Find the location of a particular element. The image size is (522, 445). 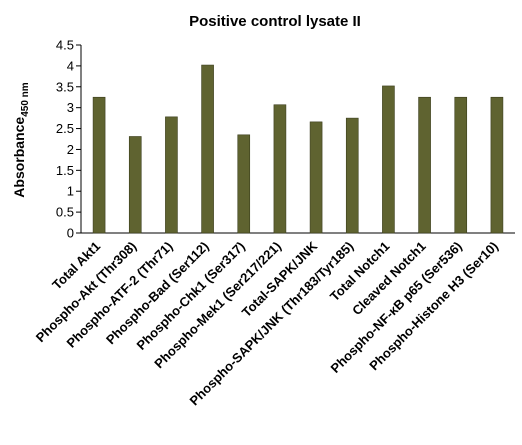

y-tick-label: 1 is located at coordinates (70, 191).